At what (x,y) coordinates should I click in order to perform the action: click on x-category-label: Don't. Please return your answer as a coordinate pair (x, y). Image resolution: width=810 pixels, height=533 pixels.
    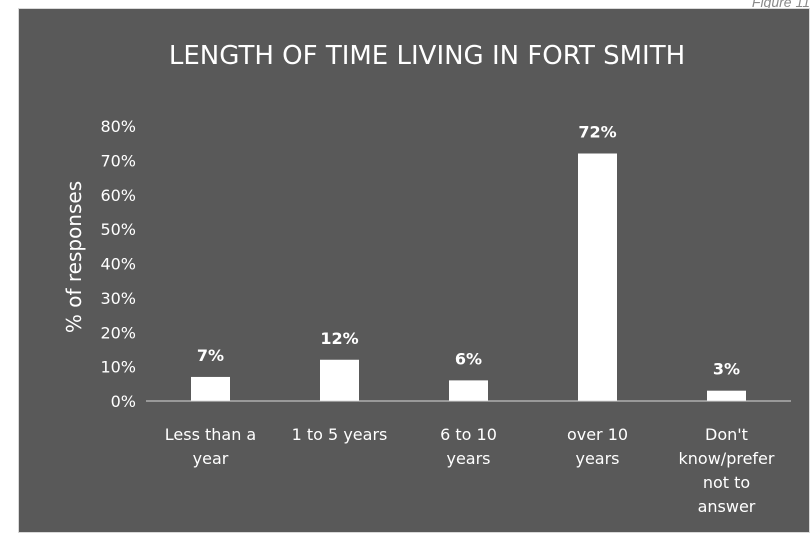
    Looking at the image, I should click on (726, 434).